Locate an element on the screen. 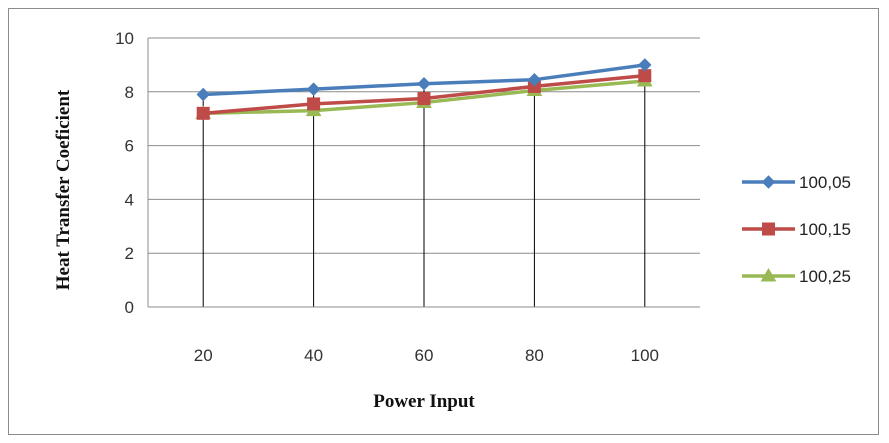 This screenshot has width=889, height=443. x-tick-label: 40 is located at coordinates (313, 355).